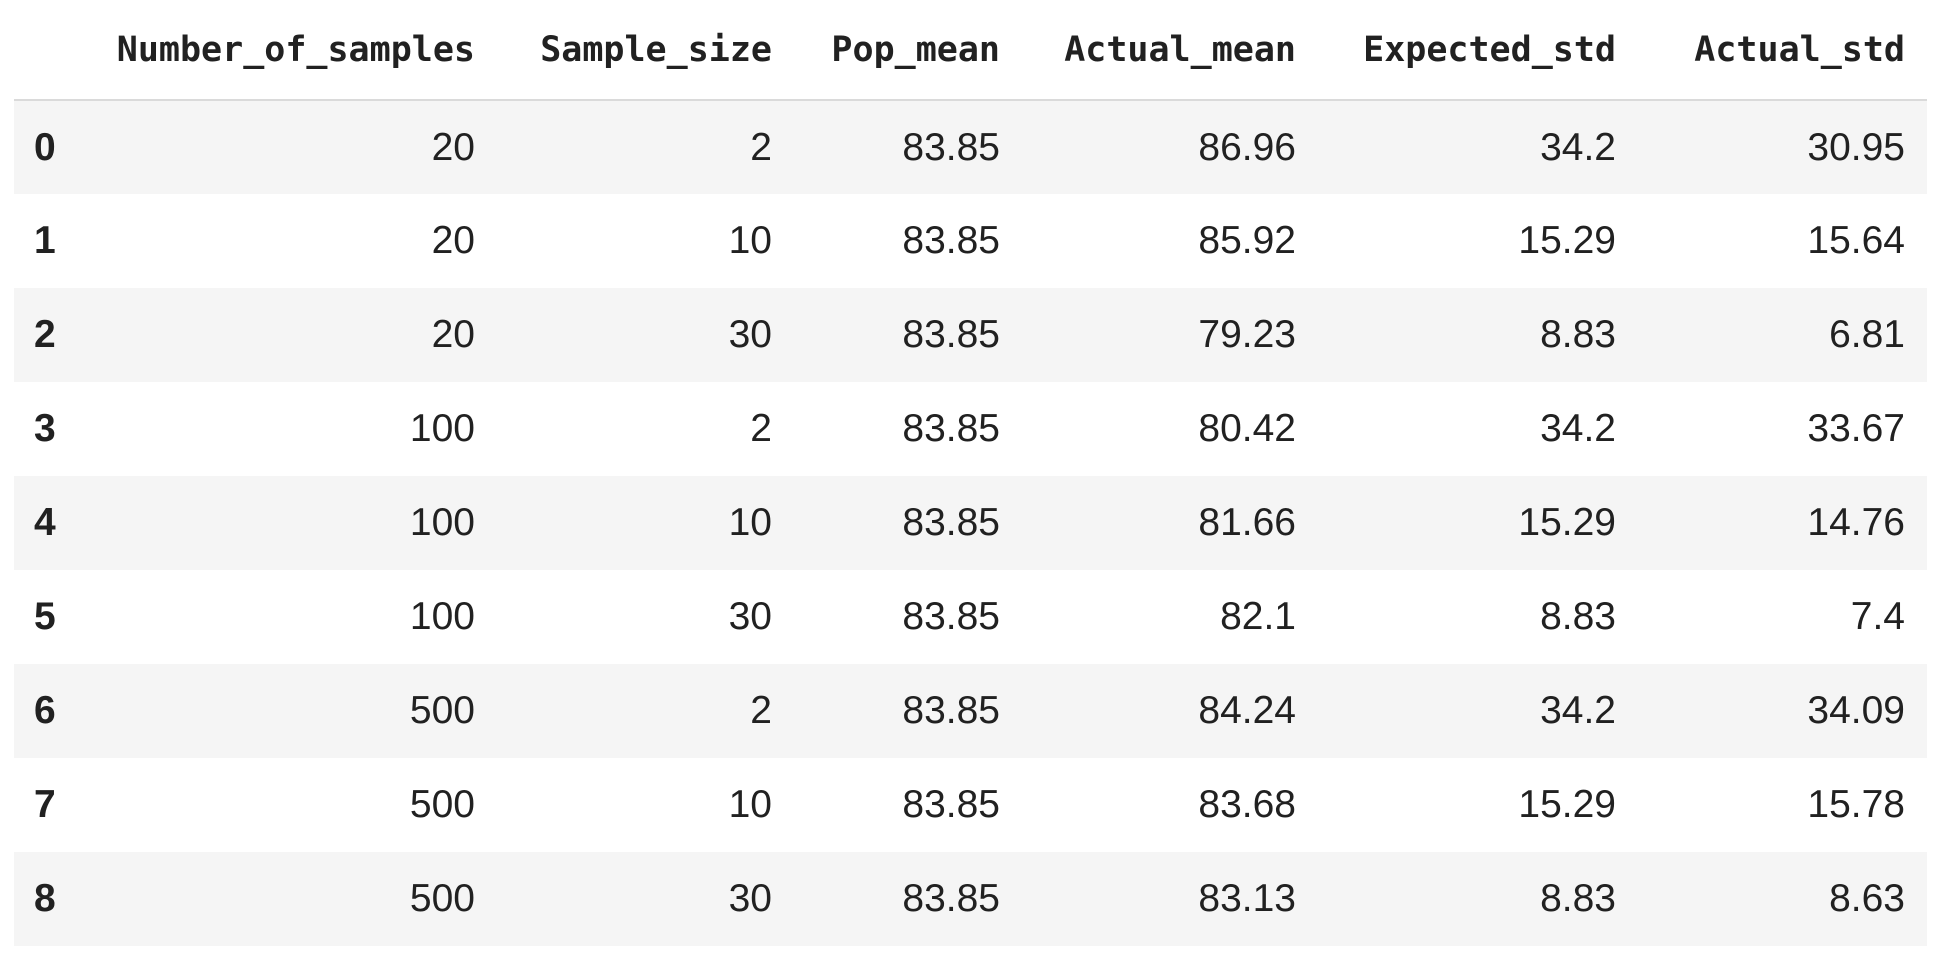 This screenshot has height=967, width=1941. I want to click on table-row: 2 20 30 83.85 79.23 8.83 6.81, so click(970, 335).